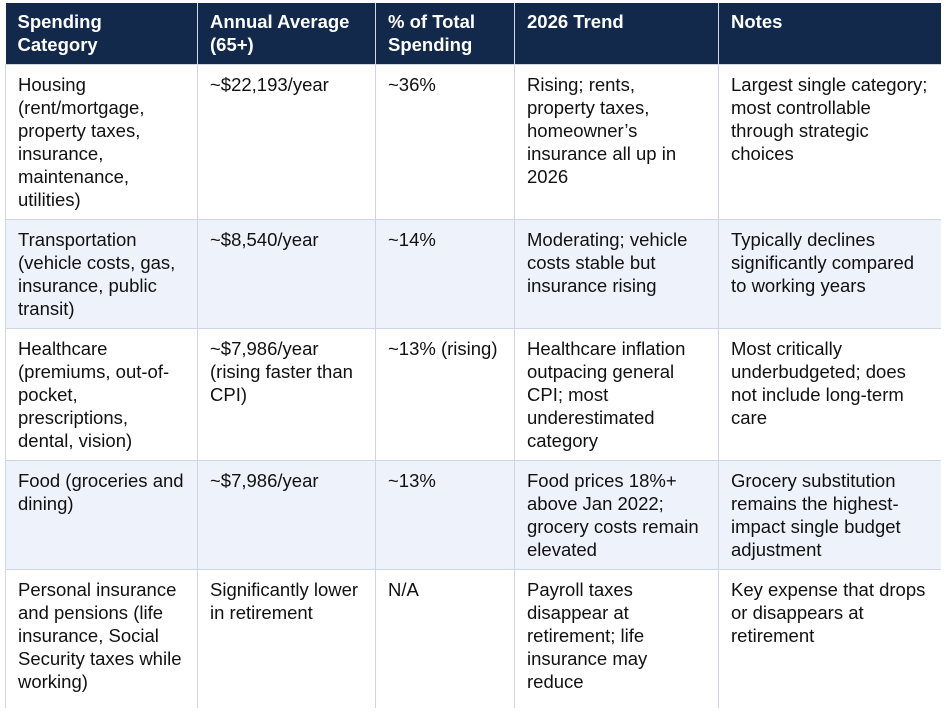  What do you see at coordinates (445, 394) in the screenshot?
I see `cell-percent-total: ~13% (rising)` at bounding box center [445, 394].